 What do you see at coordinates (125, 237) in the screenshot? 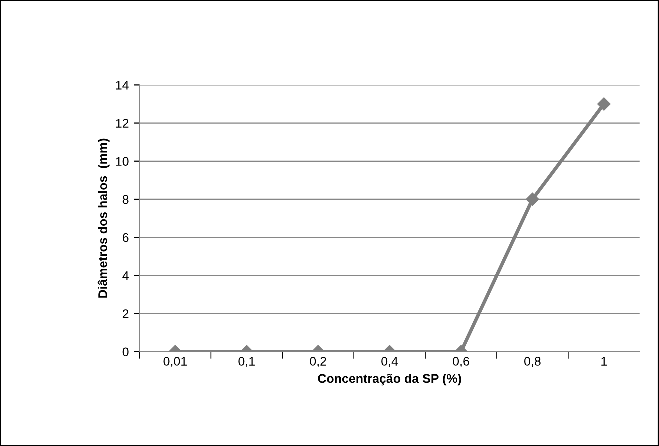
I see `y-tick-label: 6` at bounding box center [125, 237].